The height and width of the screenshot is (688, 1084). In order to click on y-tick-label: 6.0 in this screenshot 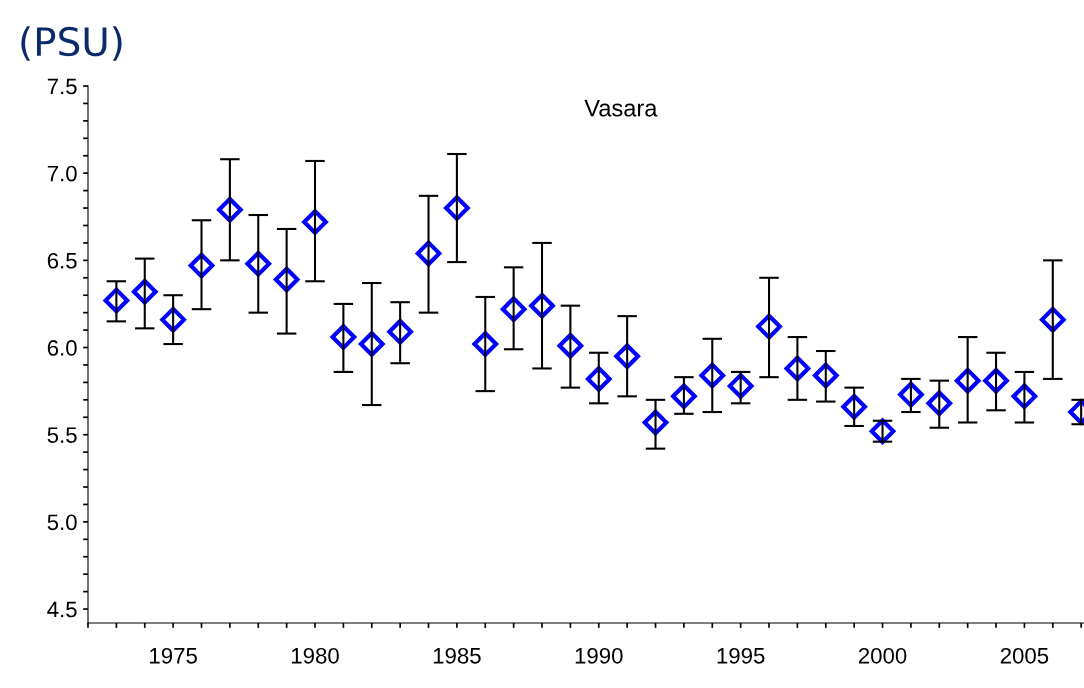, I will do `click(62, 348)`.